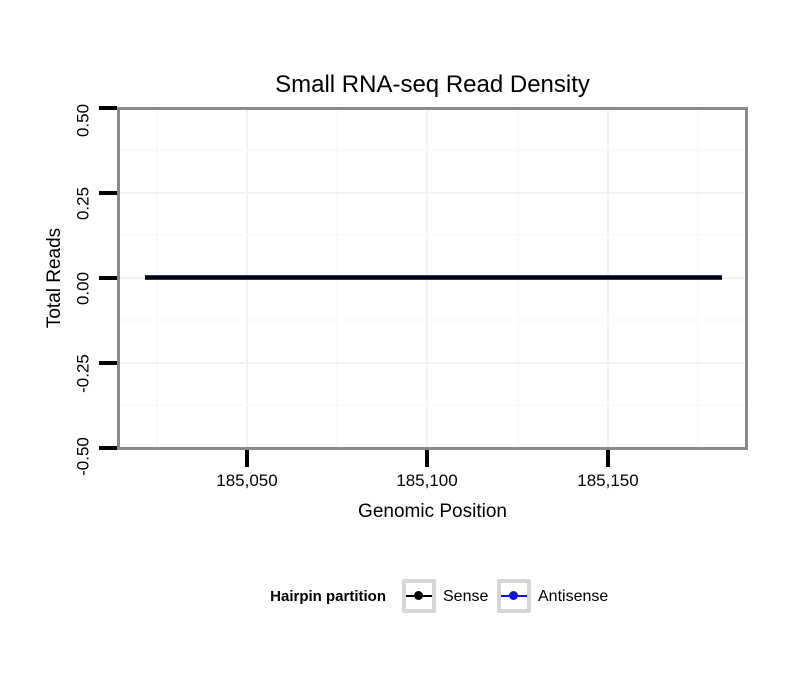 This screenshot has height=690, width=810. What do you see at coordinates (83, 288) in the screenshot?
I see `y-tick-label: 0.00` at bounding box center [83, 288].